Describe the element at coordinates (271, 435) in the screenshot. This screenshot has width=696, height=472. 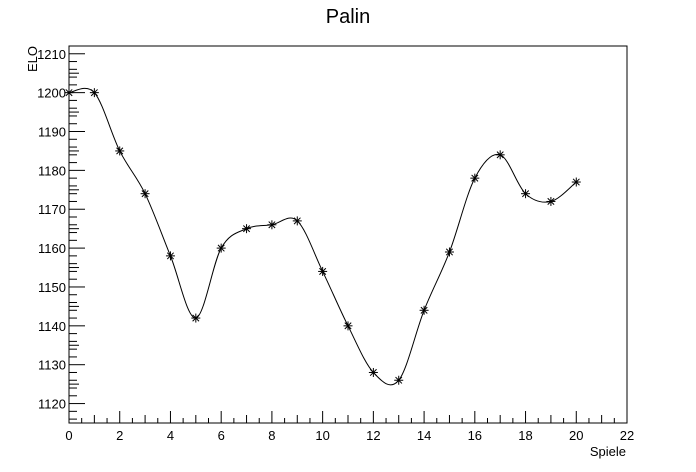
I see `x-tick-label: 8` at that location.